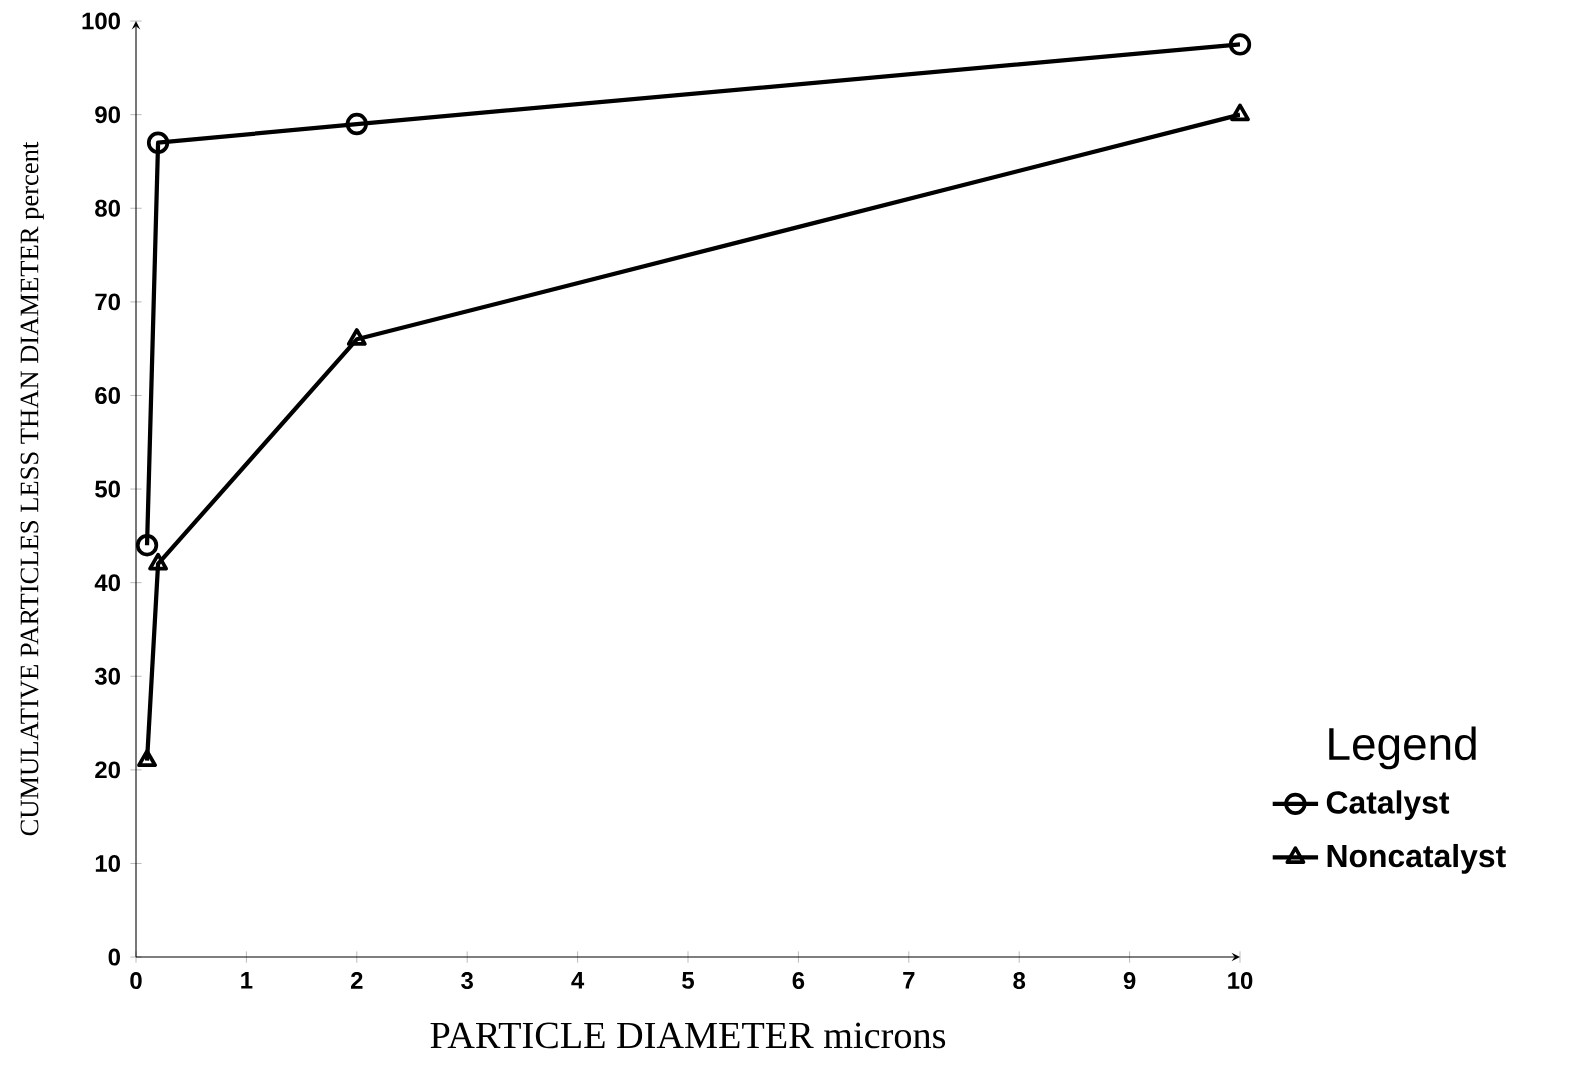 The height and width of the screenshot is (1081, 1590). I want to click on y-tick-label: 0, so click(114, 957).